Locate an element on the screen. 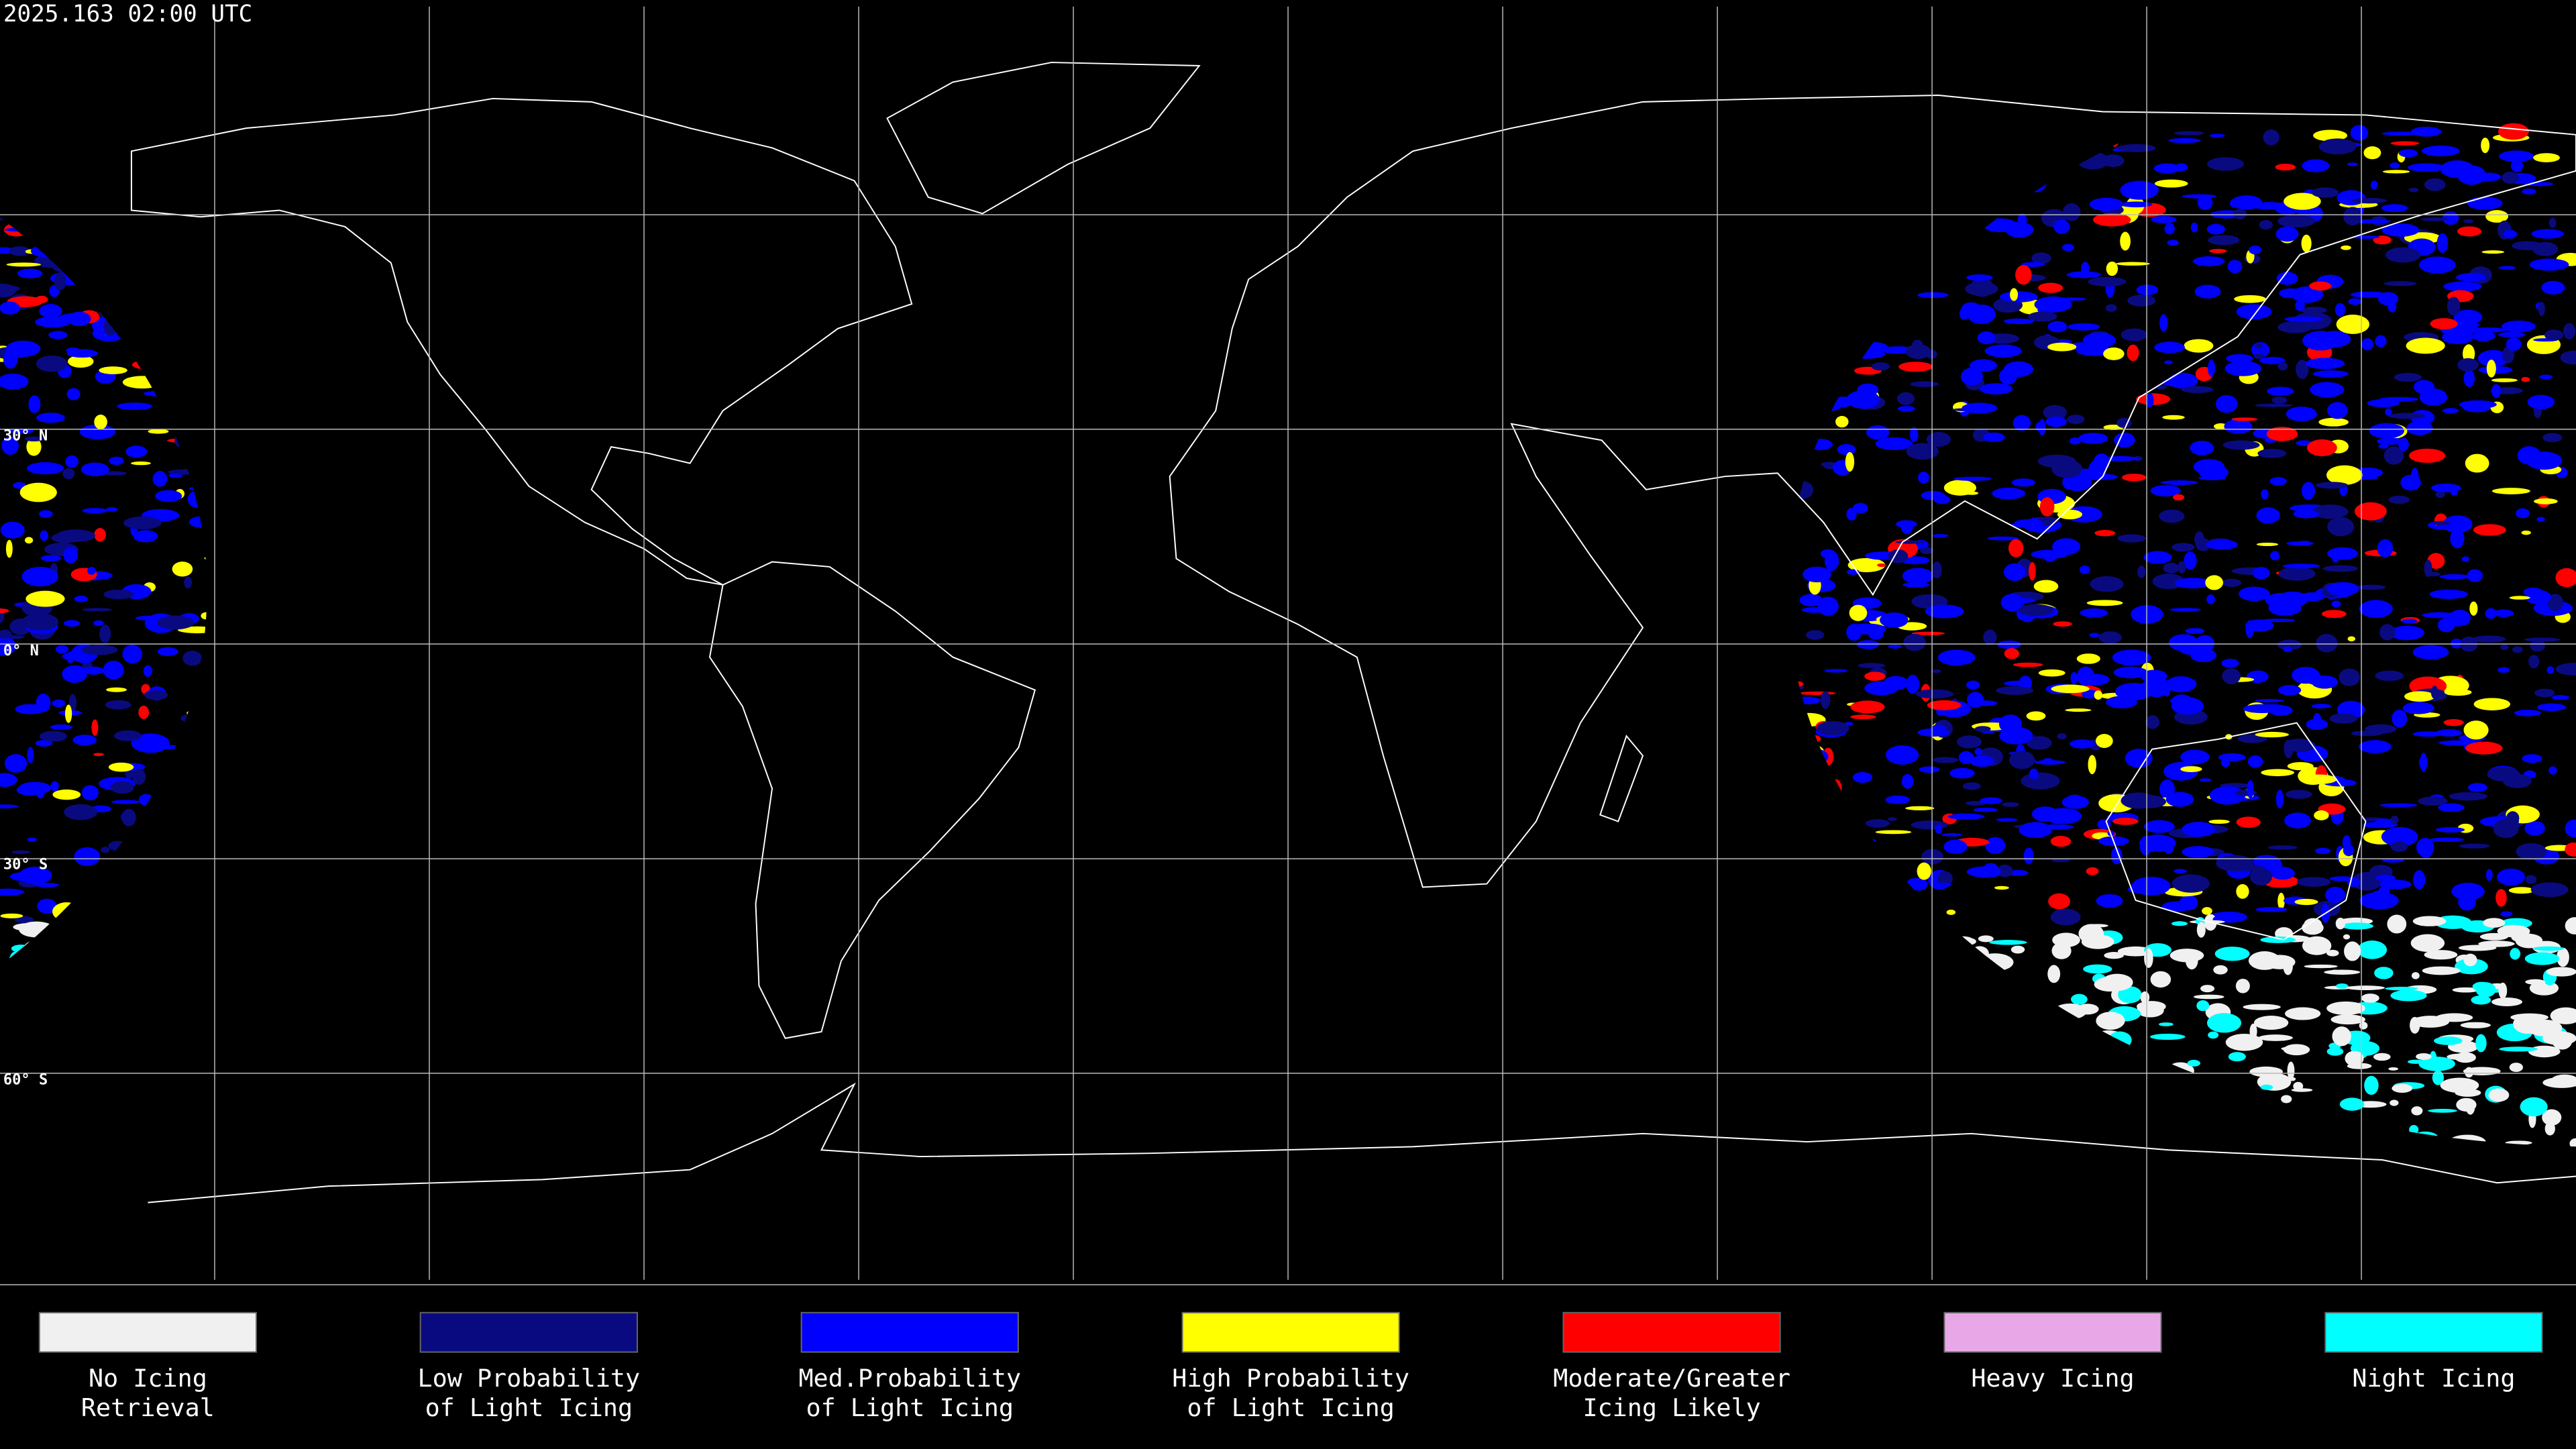  latitude-label: 30° S is located at coordinates (25, 865).